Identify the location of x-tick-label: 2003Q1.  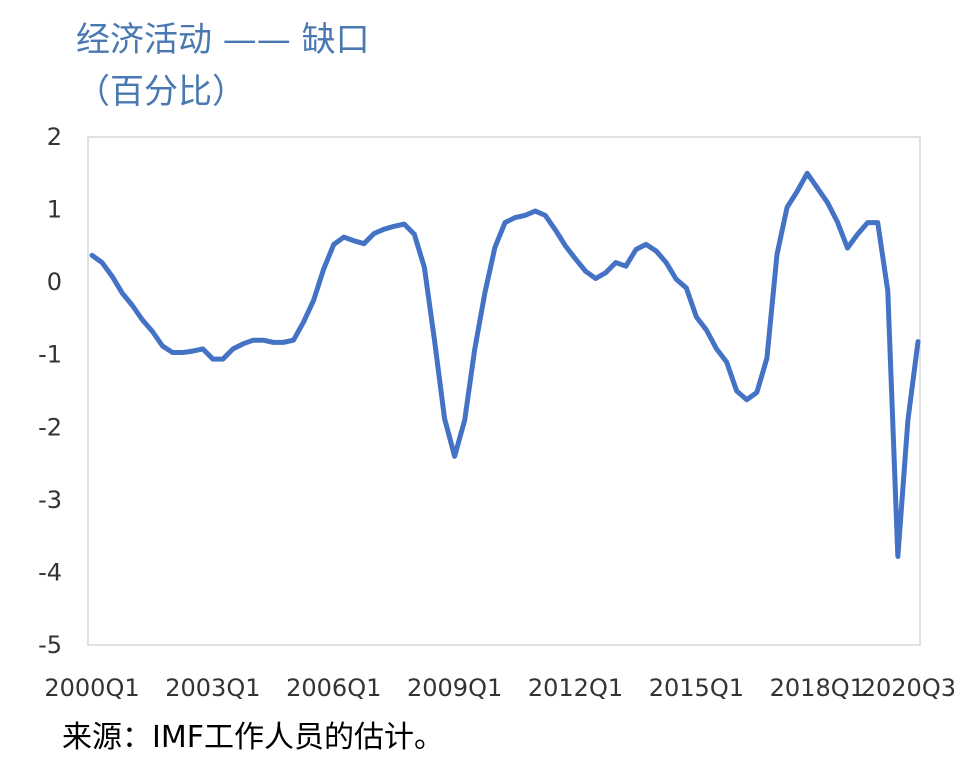
(212, 688).